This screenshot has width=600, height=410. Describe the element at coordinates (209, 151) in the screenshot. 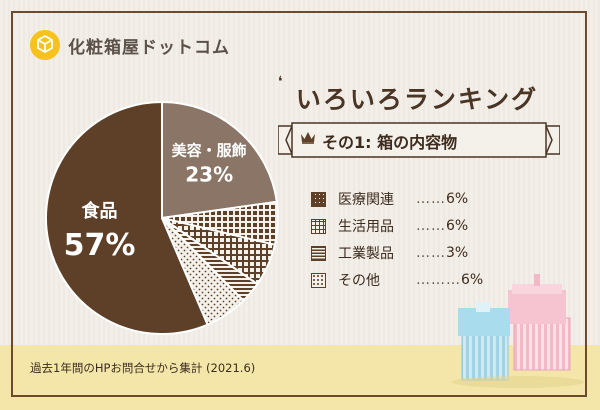

I see `pie-slice-label: 美容・服飾` at that location.